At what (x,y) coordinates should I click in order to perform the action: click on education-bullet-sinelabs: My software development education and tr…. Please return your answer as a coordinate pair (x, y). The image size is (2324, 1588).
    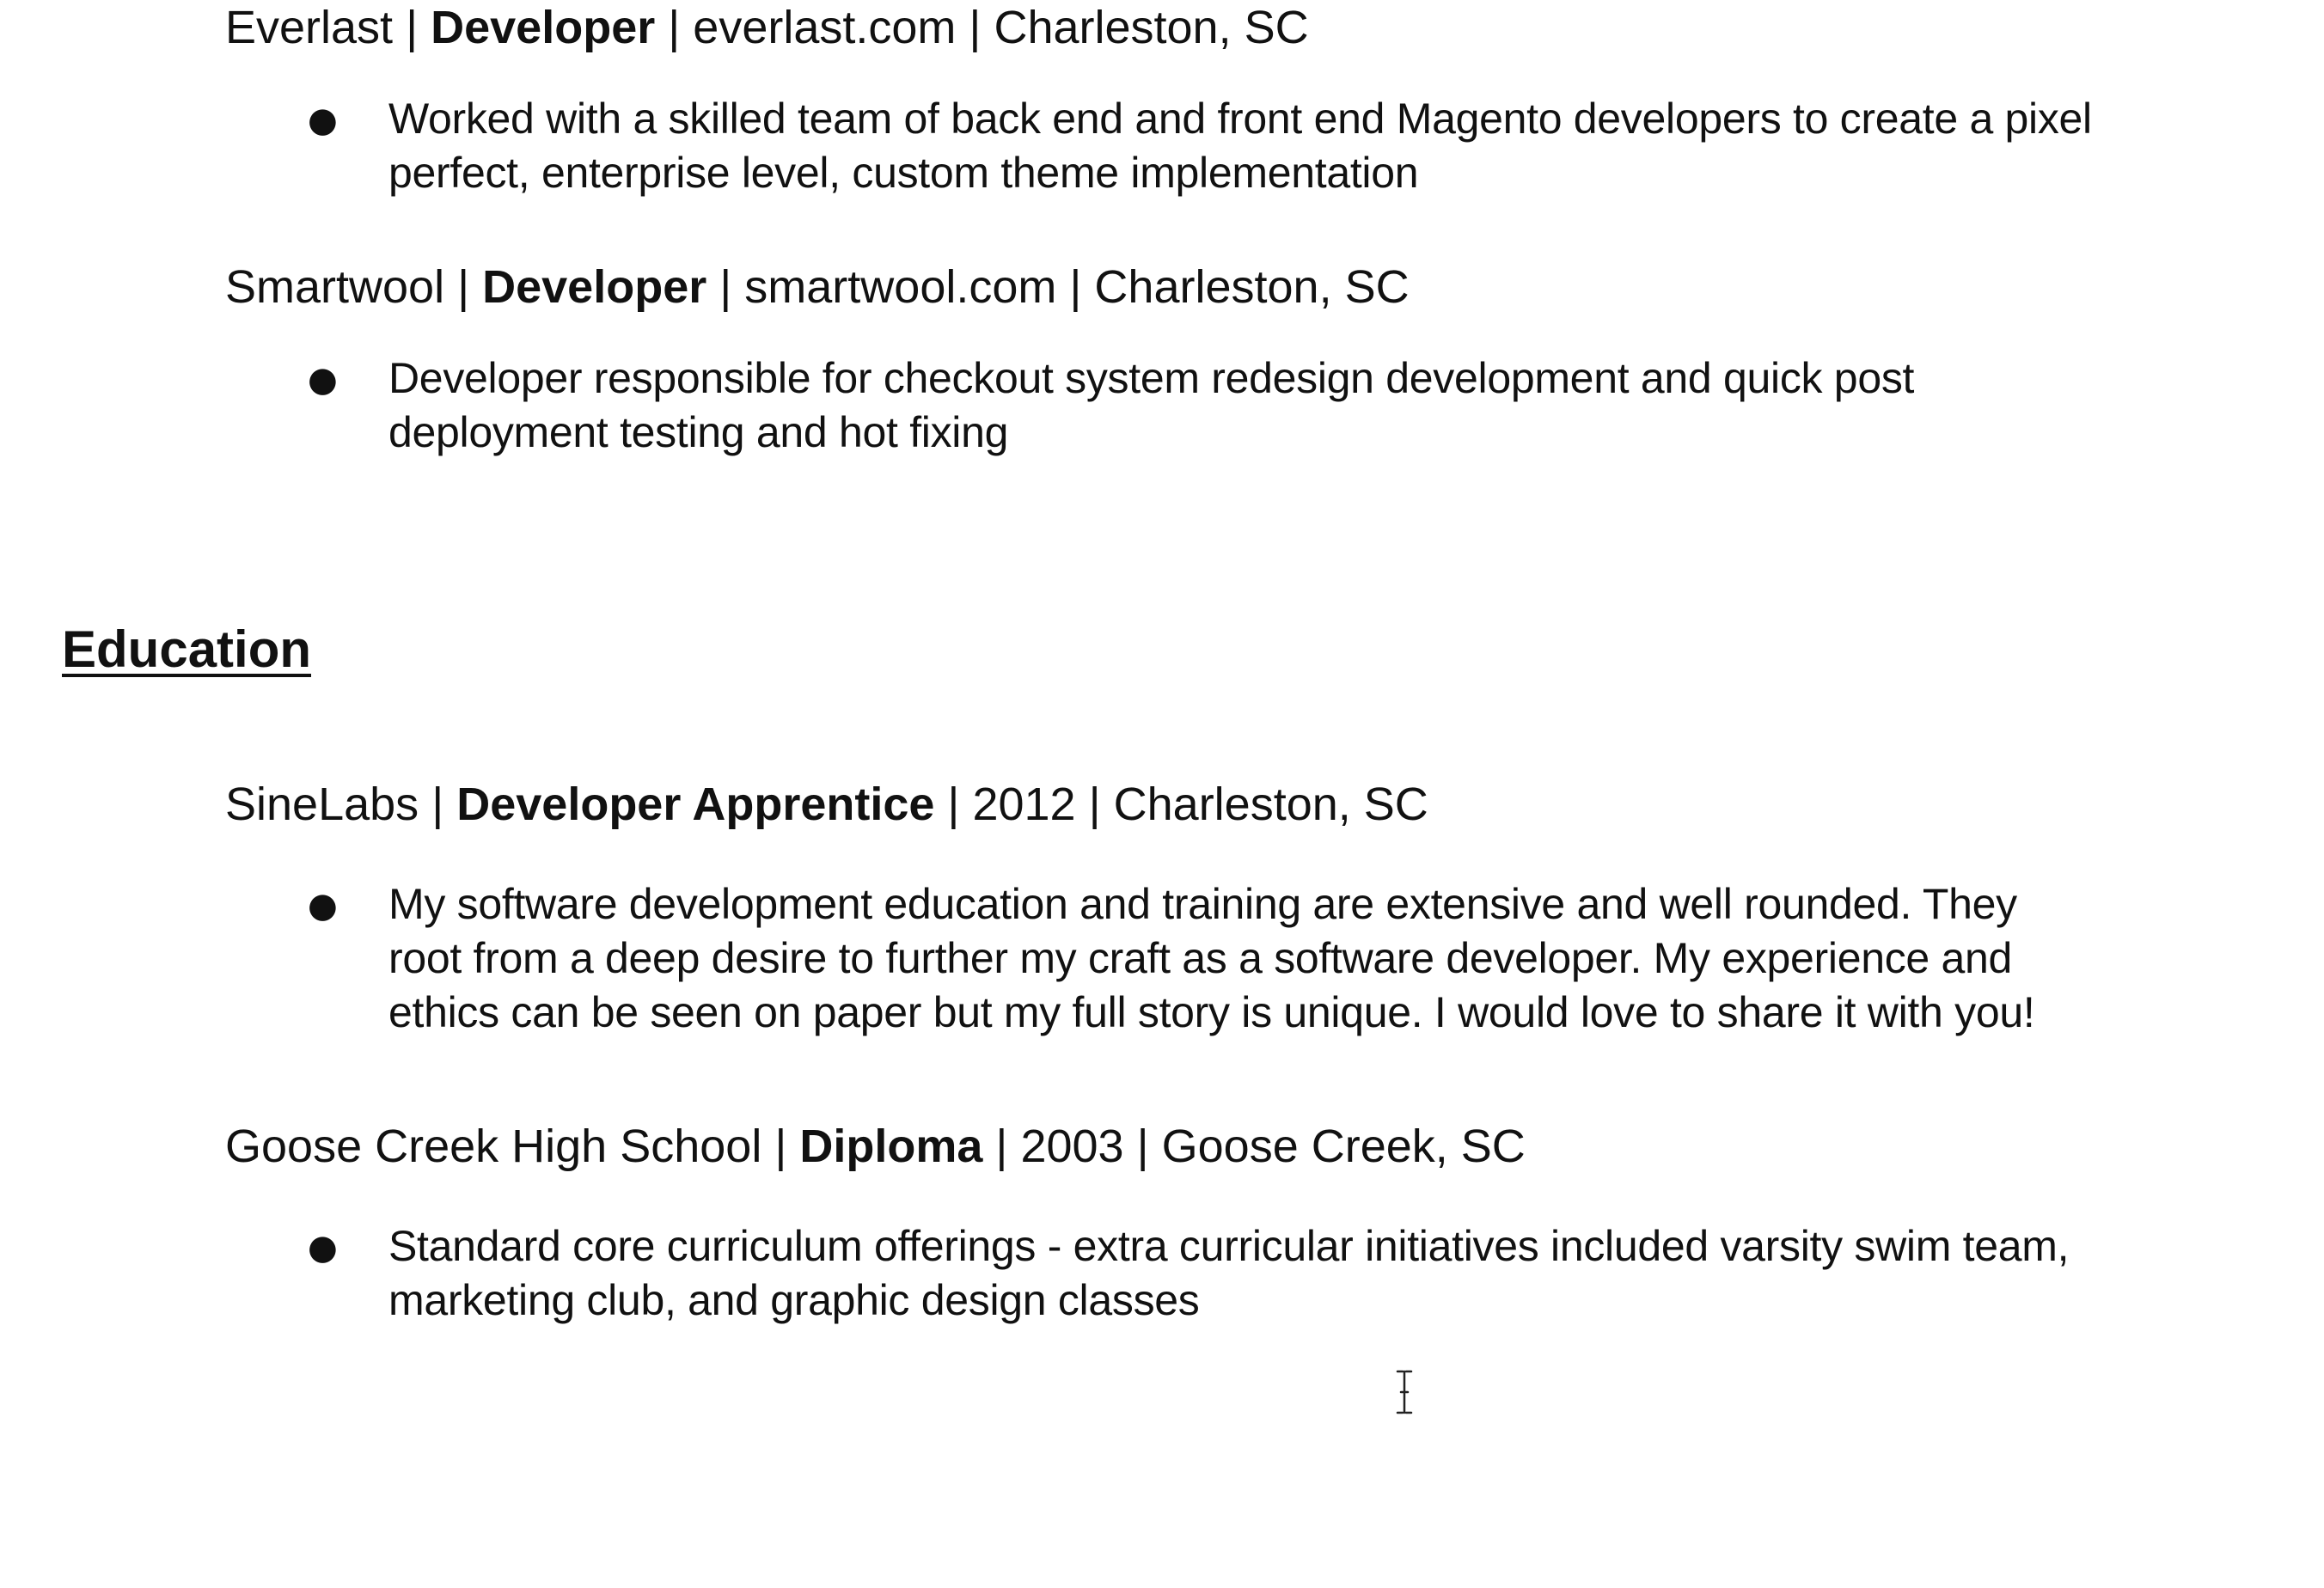
    Looking at the image, I should click on (1325, 958).